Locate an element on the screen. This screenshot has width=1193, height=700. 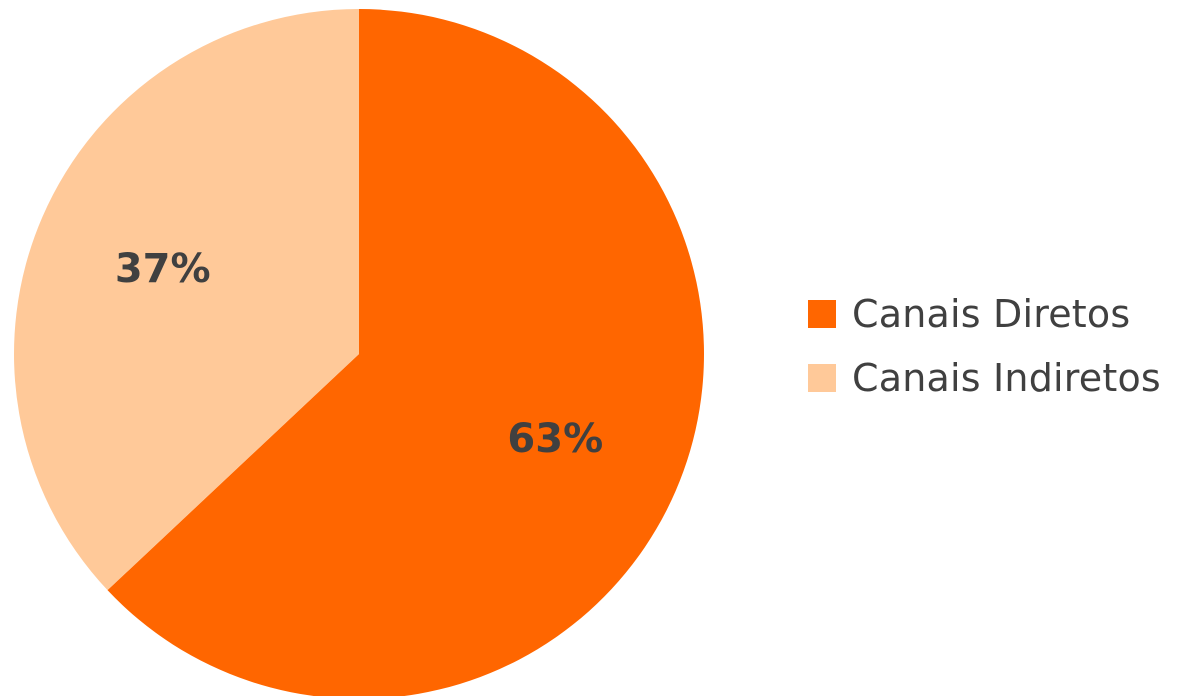
legend-swatch-canais-diretos is located at coordinates (822, 314).